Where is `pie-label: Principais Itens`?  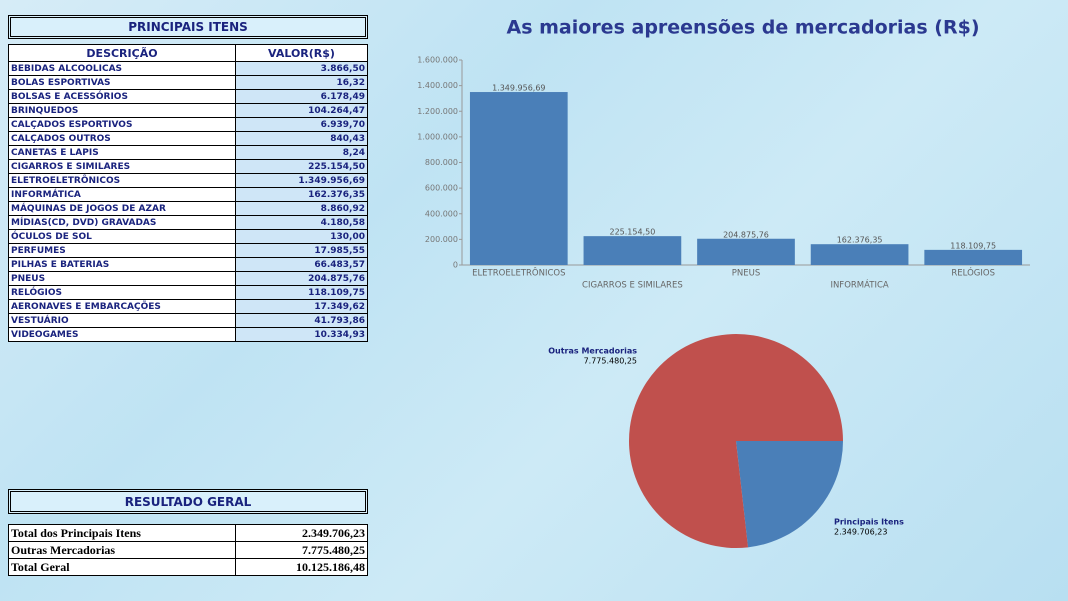
pie-label: Principais Itens is located at coordinates (869, 522).